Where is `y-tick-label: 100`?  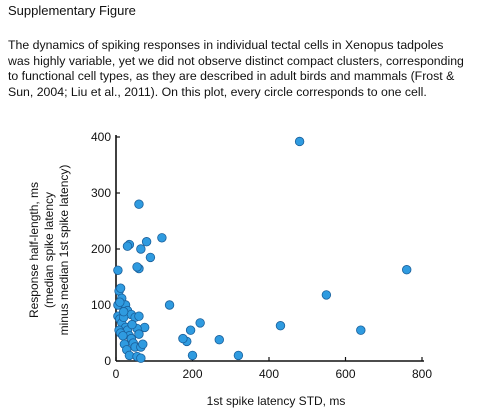 y-tick-label: 100 is located at coordinates (101, 305).